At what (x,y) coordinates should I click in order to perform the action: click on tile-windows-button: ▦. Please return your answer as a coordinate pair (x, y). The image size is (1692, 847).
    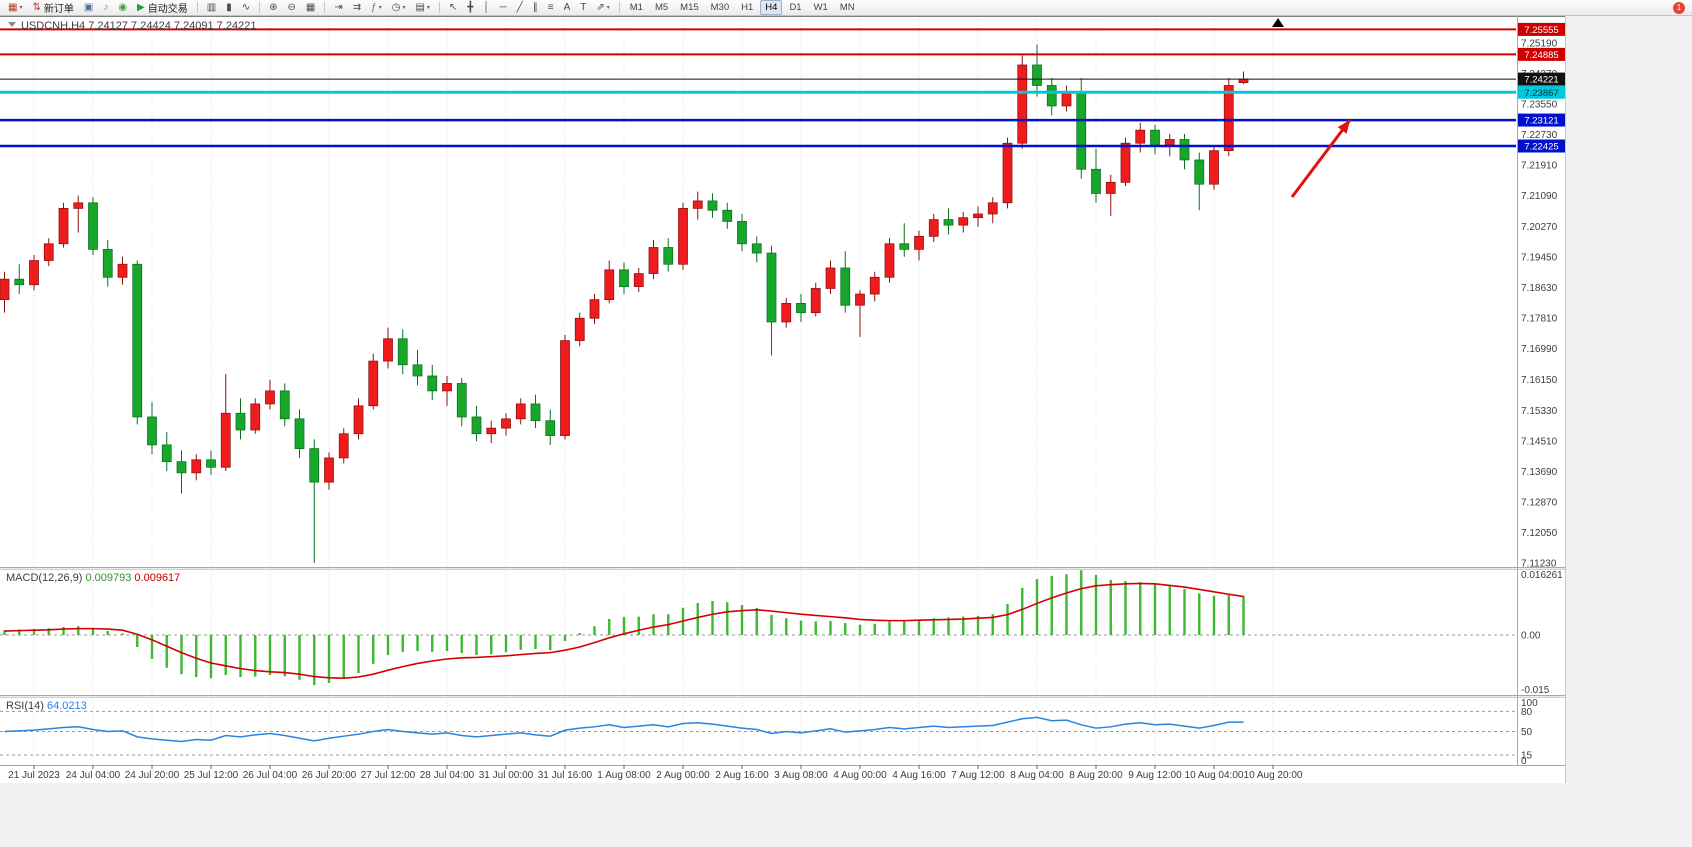
    Looking at the image, I should click on (310, 7).